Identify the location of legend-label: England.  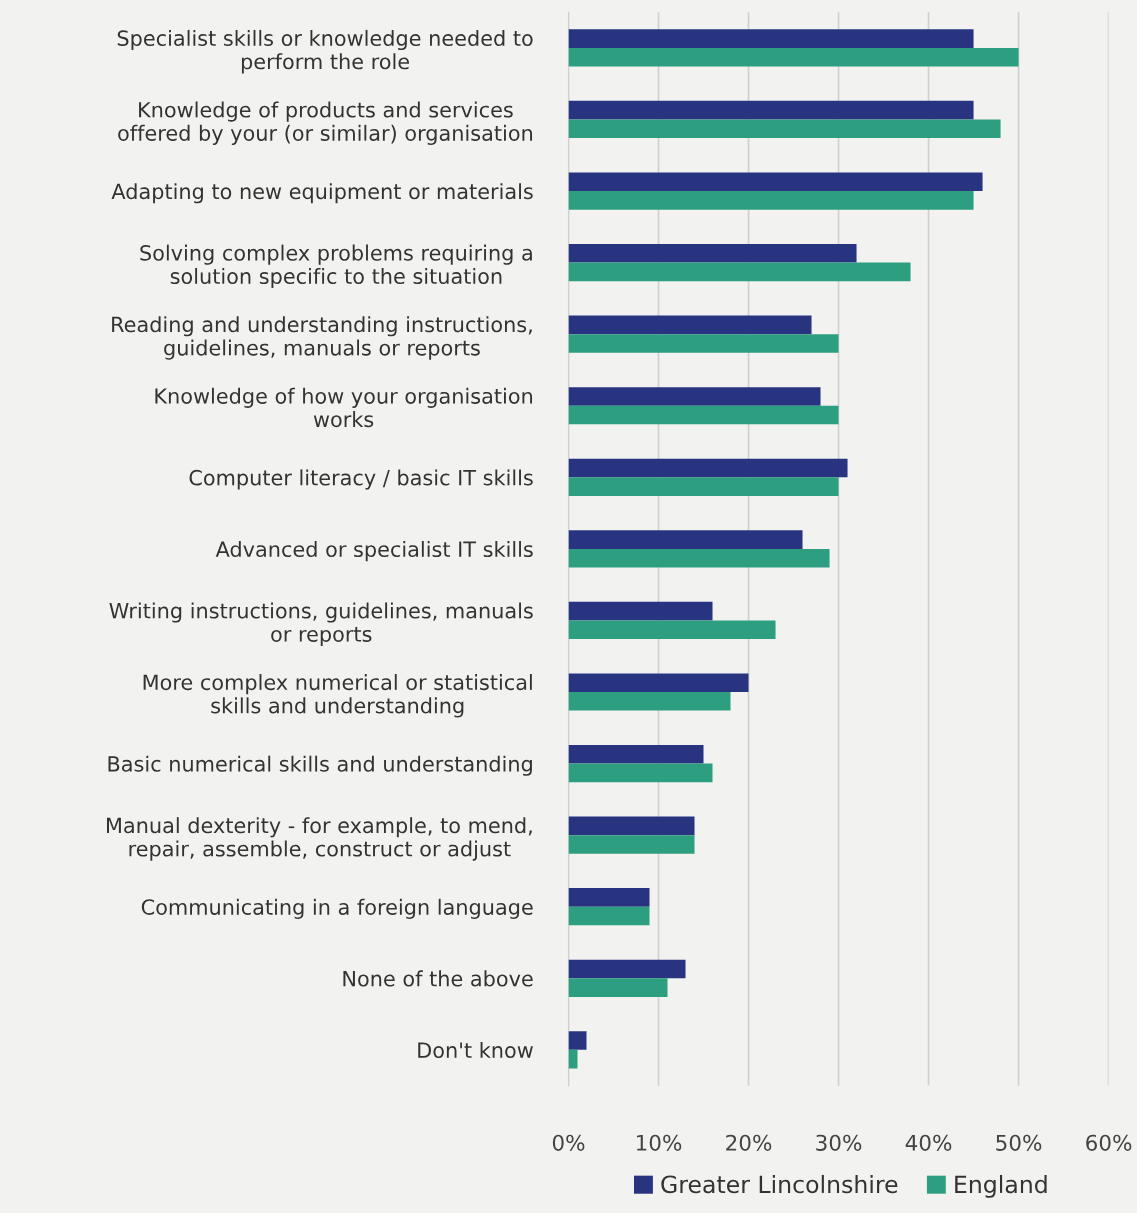
(1001, 1186).